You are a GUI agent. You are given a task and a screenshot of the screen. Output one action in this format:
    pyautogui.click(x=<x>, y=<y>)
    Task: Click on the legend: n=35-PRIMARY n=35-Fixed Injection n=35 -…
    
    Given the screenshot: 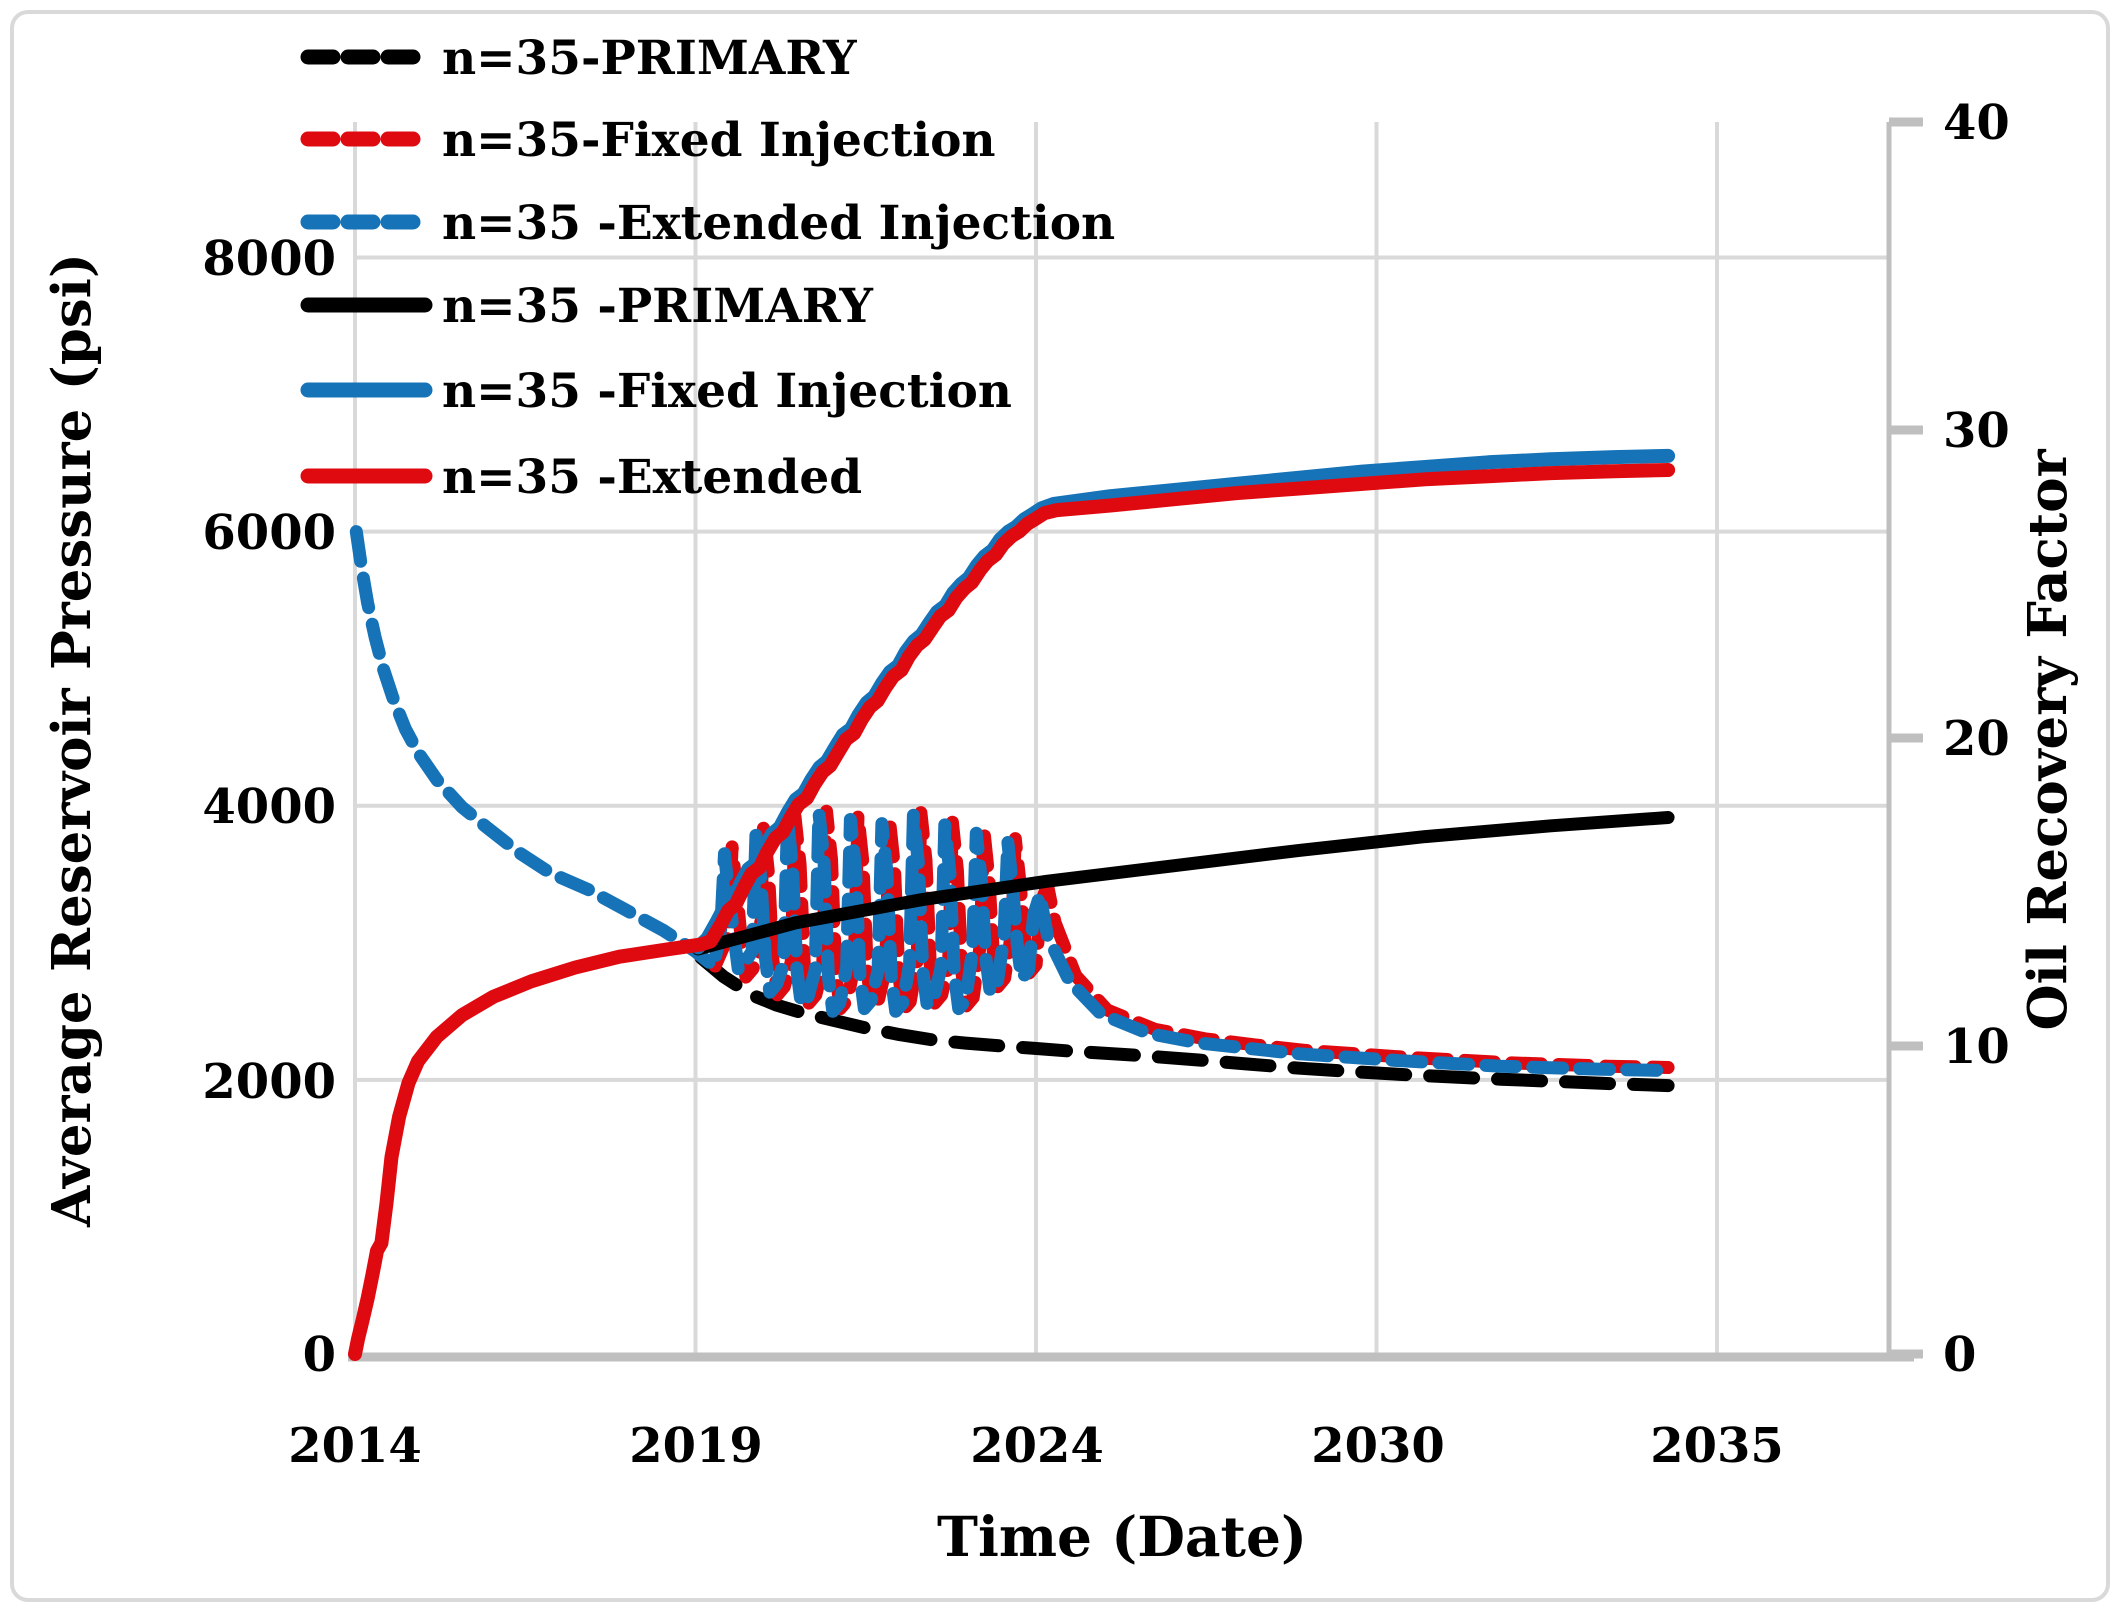 What is the action you would take?
    pyautogui.click(x=707, y=268)
    